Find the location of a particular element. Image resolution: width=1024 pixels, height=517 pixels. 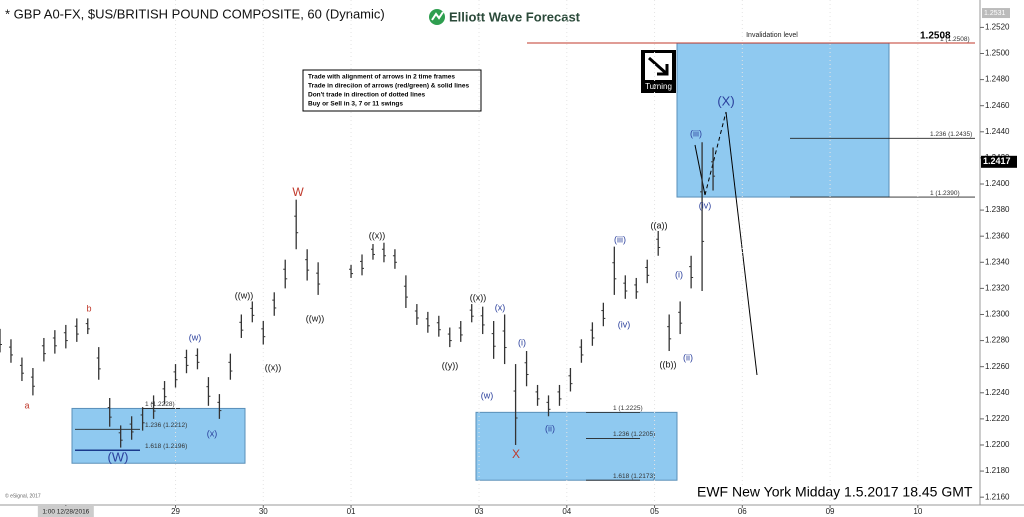

wave-label: ((a)) is located at coordinates (659, 225).